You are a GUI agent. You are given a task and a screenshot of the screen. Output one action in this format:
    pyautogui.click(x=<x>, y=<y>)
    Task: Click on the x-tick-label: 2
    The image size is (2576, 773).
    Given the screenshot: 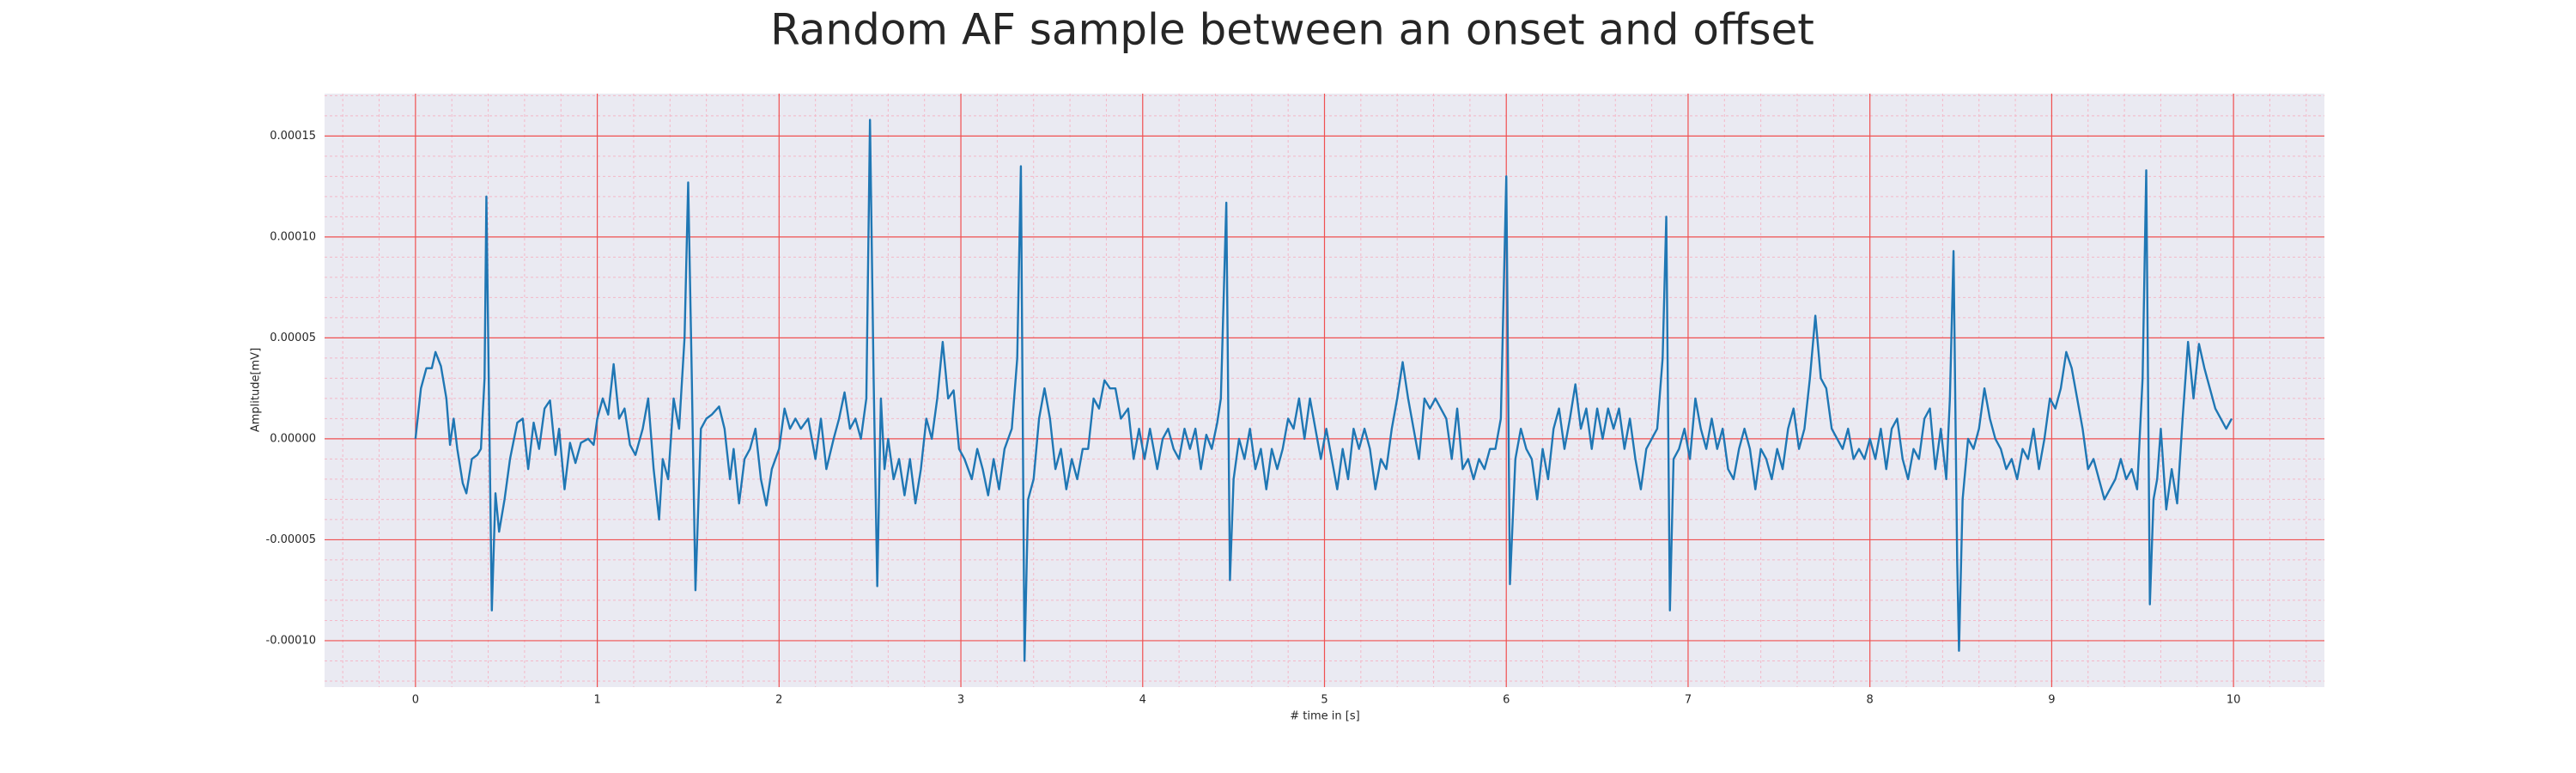 What is the action you would take?
    pyautogui.click(x=779, y=700)
    